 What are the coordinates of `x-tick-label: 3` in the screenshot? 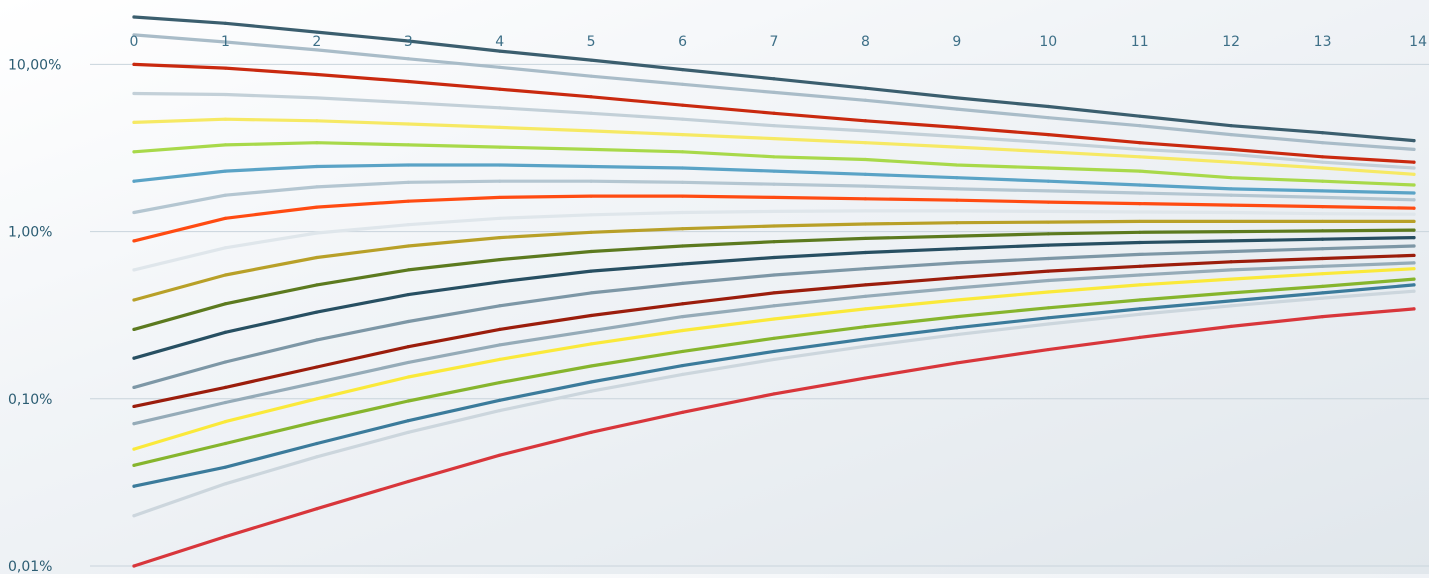 It's located at (408, 42).